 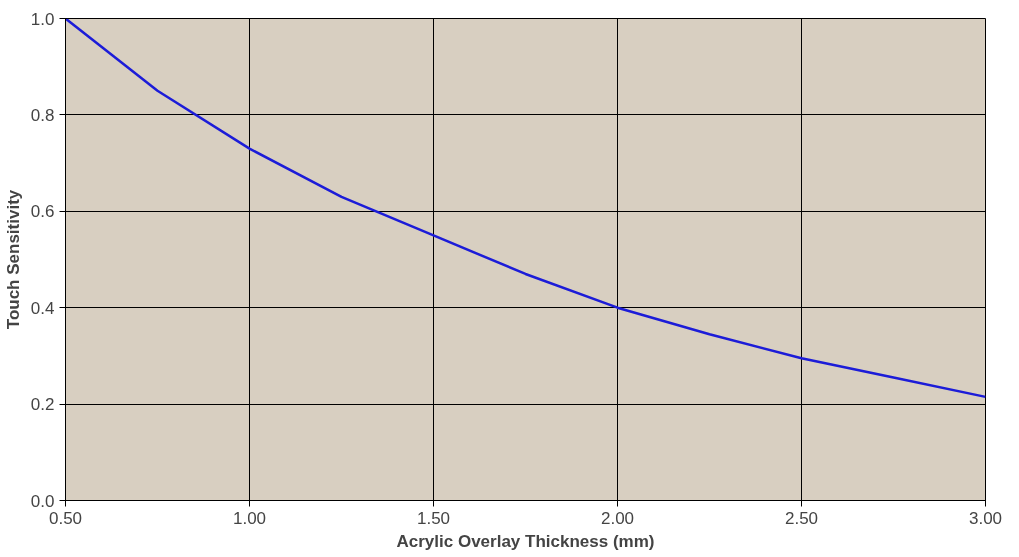 I want to click on x-tick-label: 2.50, so click(x=801, y=518).